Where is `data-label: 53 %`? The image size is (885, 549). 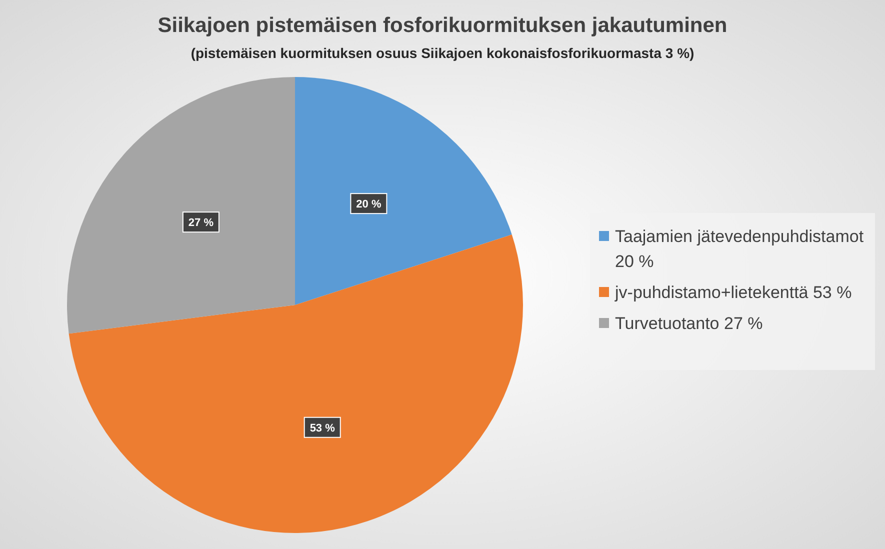
data-label: 53 % is located at coordinates (323, 428).